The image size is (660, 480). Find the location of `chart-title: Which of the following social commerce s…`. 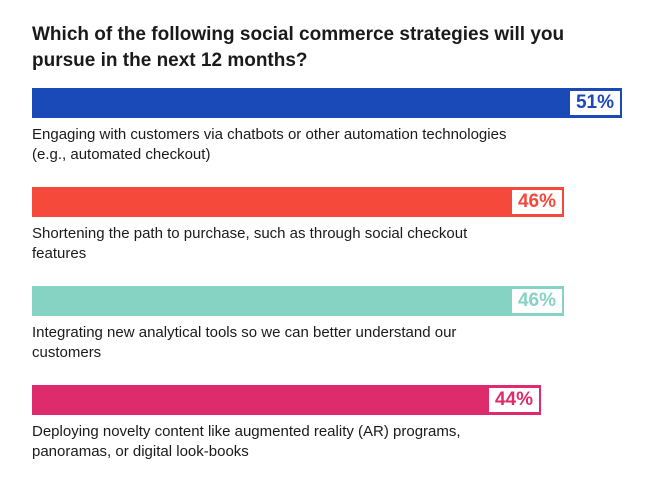

chart-title: Which of the following social commerce s… is located at coordinates (298, 47).